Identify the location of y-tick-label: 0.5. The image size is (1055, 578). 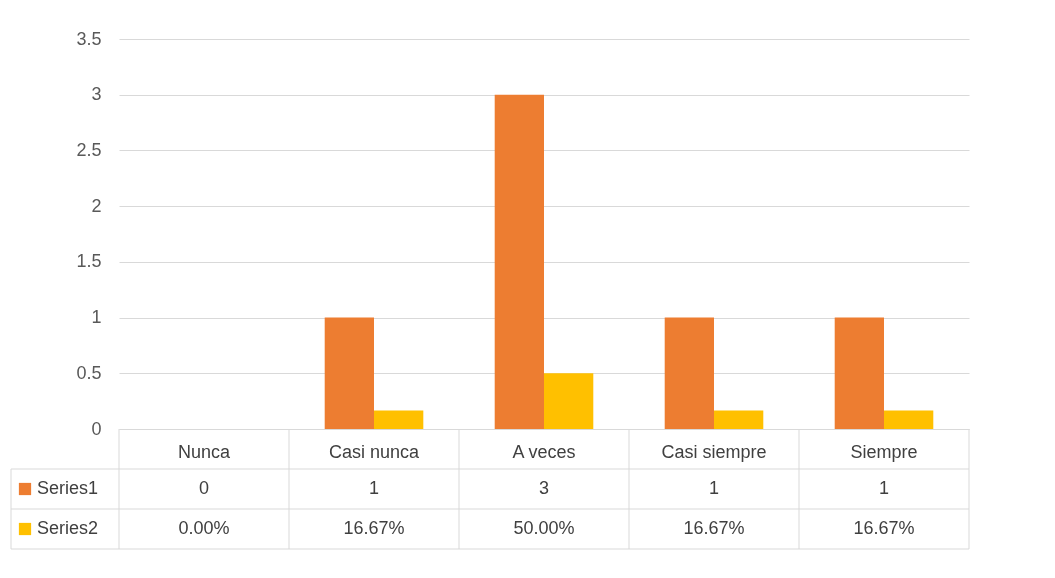
(89, 372).